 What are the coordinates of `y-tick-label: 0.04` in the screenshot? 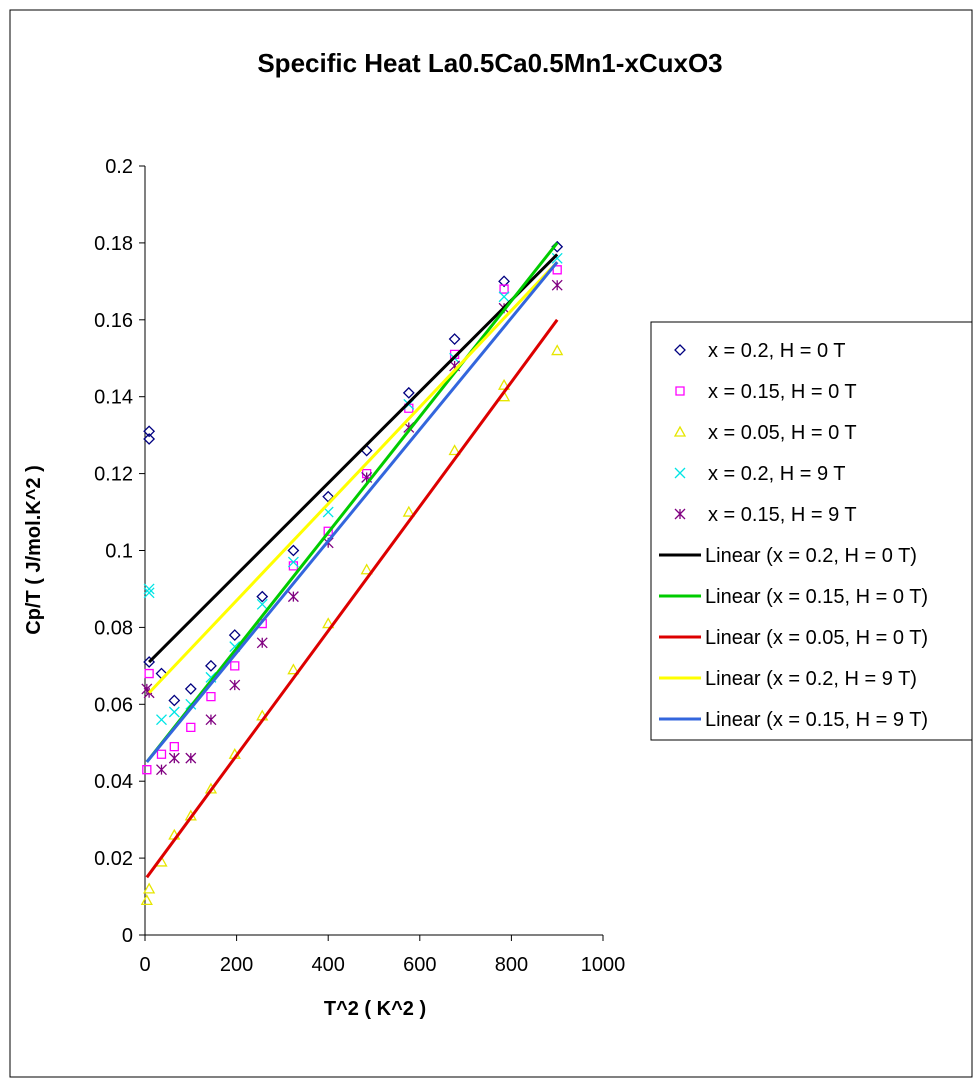 It's located at (113, 782).